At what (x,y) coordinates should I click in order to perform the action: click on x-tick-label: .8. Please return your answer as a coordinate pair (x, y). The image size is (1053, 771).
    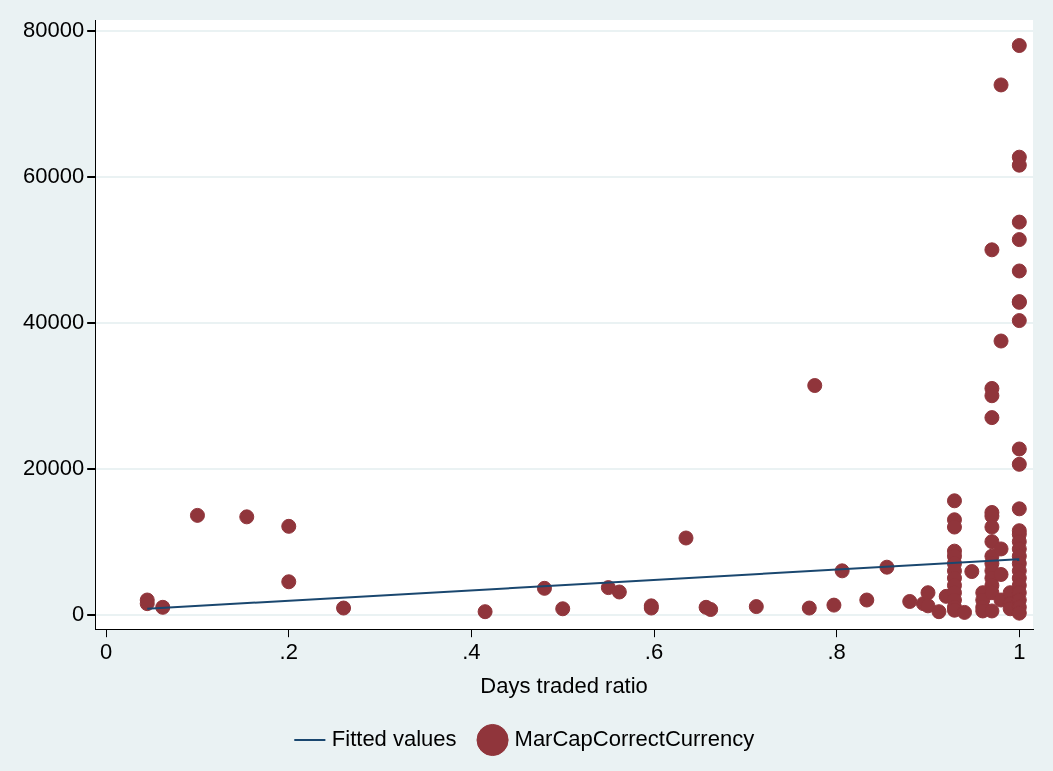
    Looking at the image, I should click on (836, 652).